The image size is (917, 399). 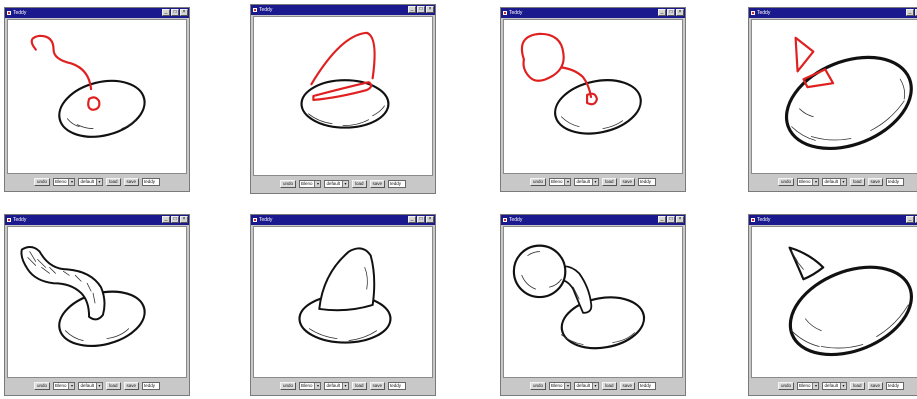 I want to click on sketch-tube-result, so click(x=83, y=296).